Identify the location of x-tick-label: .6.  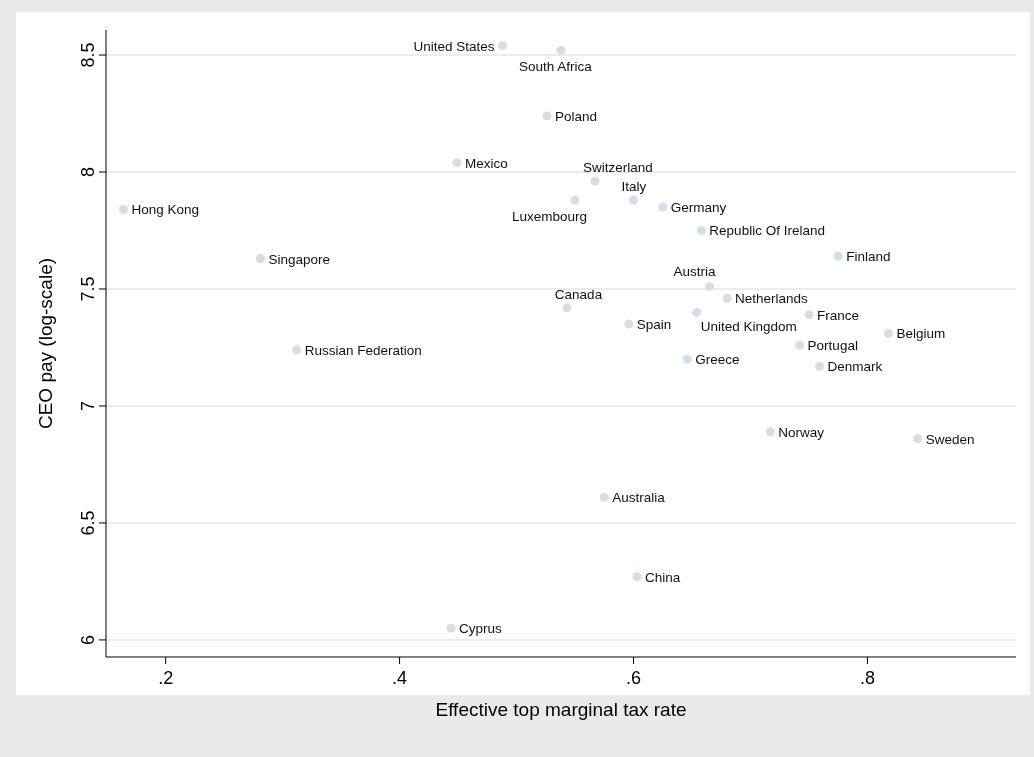
(634, 678).